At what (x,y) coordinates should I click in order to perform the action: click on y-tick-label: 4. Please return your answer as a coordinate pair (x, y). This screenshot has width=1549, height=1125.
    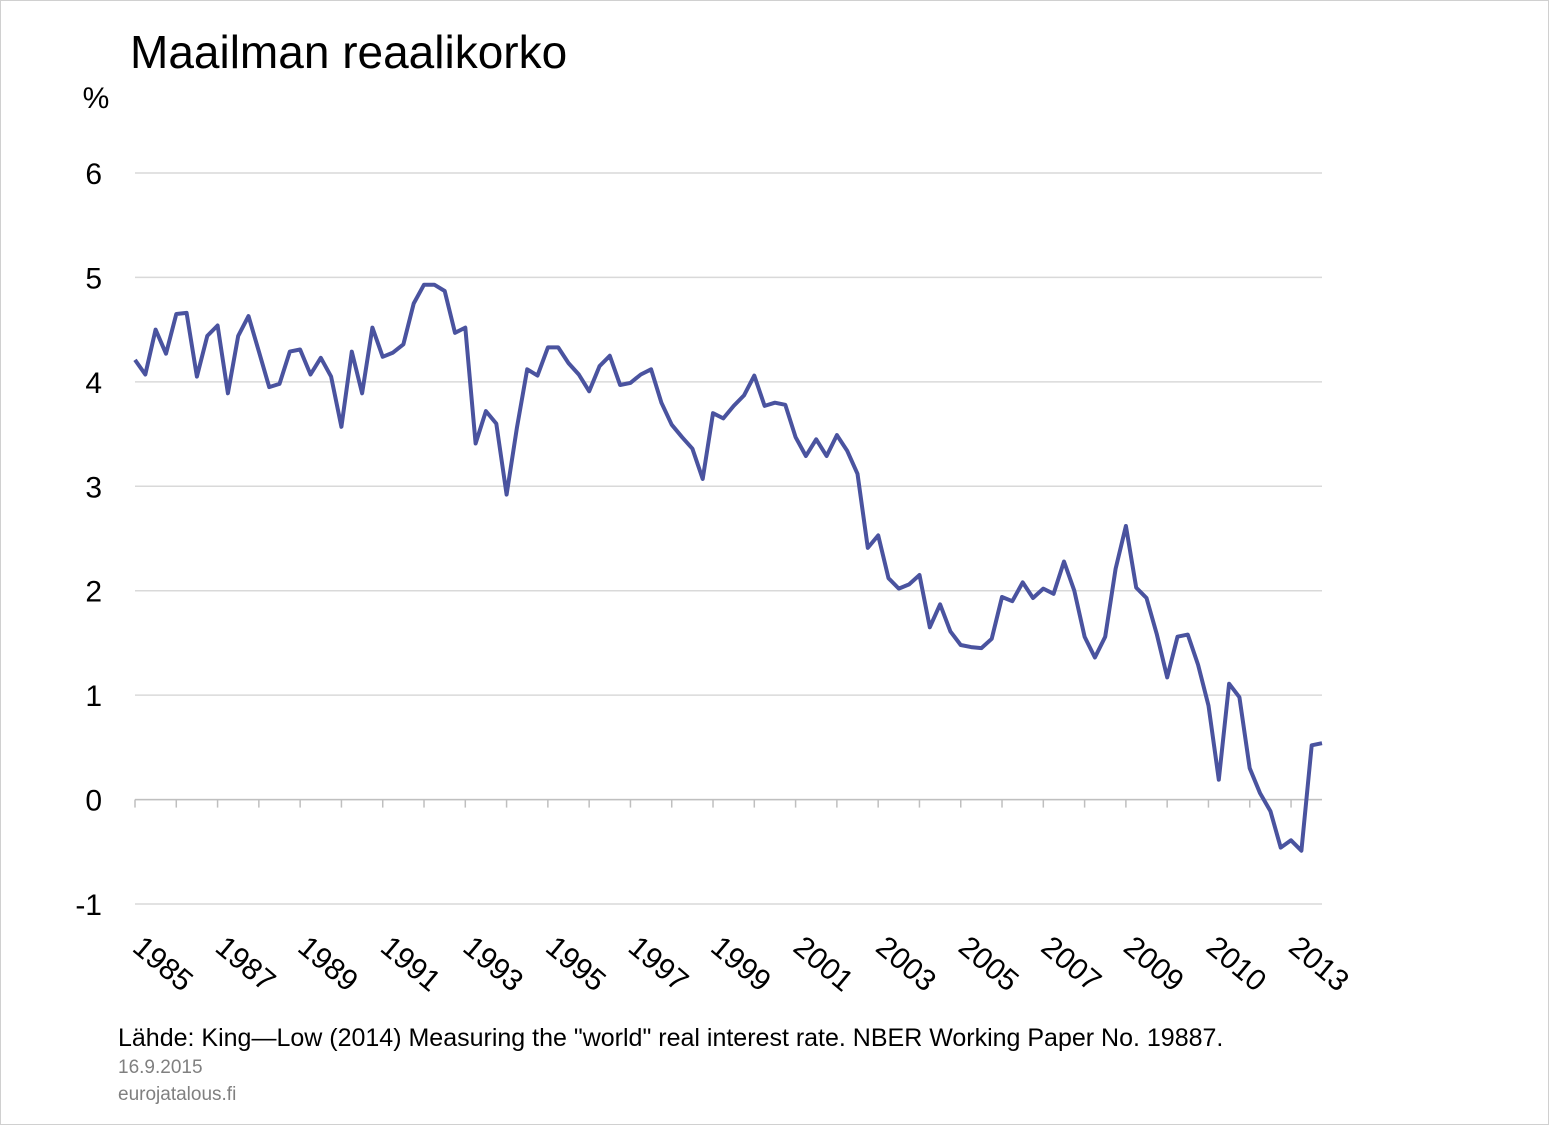
    Looking at the image, I should click on (93, 383).